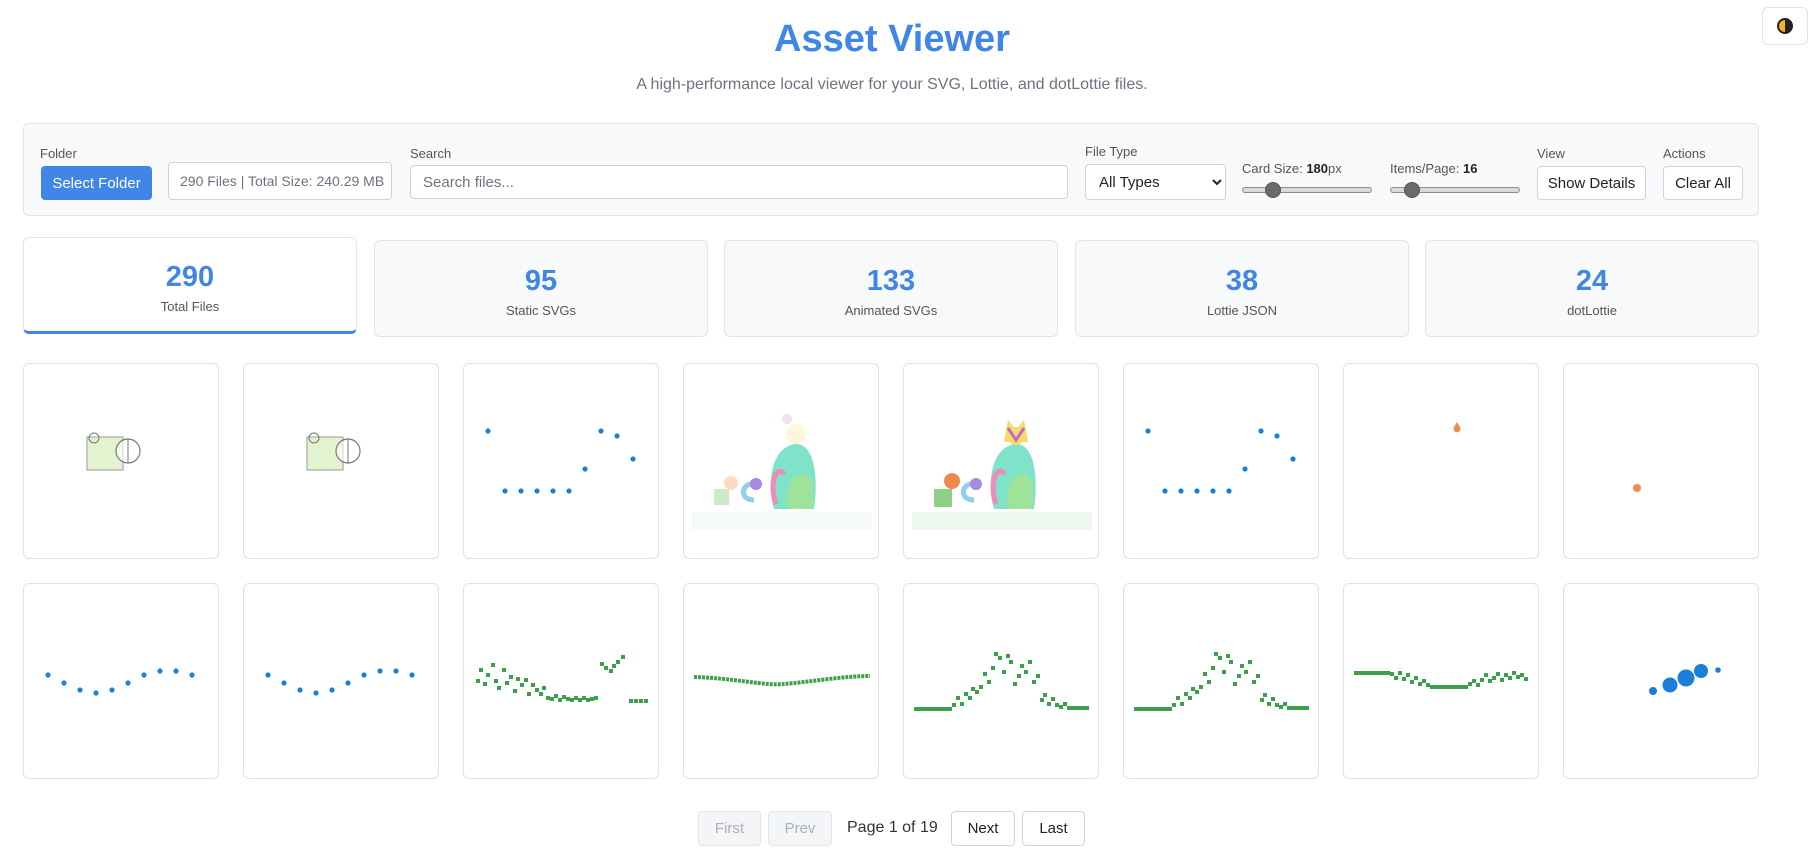  I want to click on items-per-page-label: Items/Page: 16, so click(1433, 169).